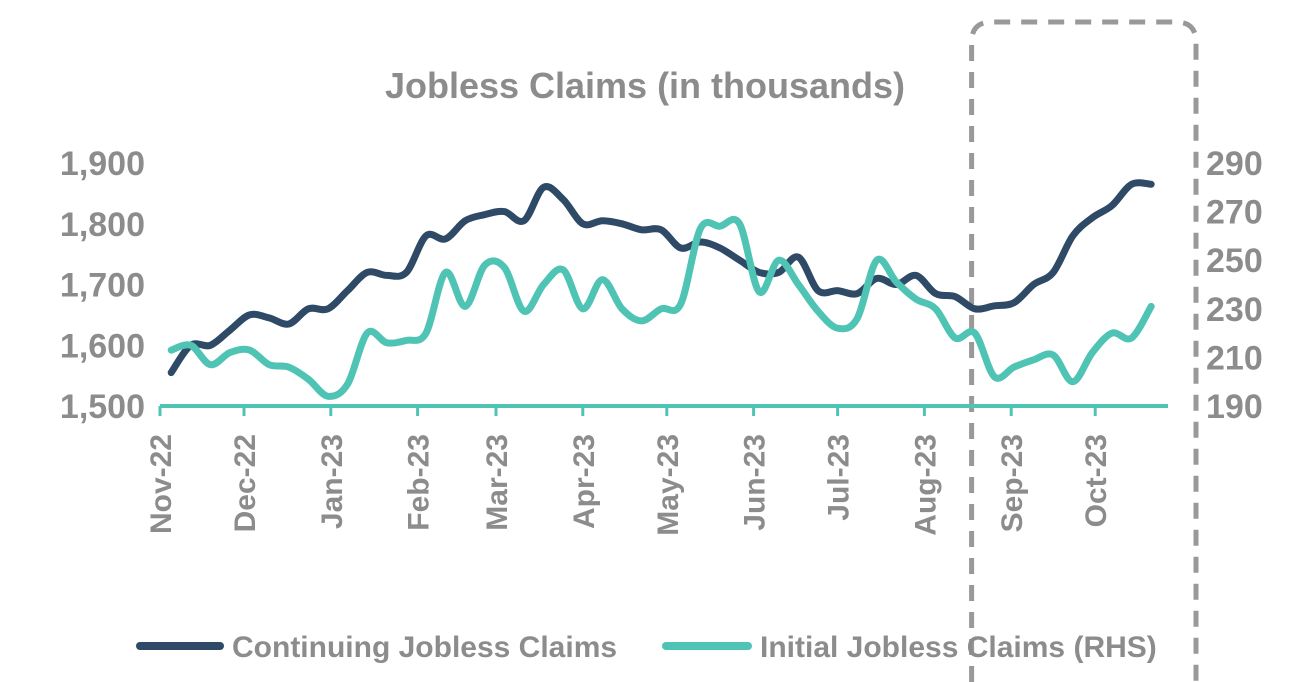 The image size is (1303, 682). I want to click on y-left-tick-label: 1,600, so click(102, 346).